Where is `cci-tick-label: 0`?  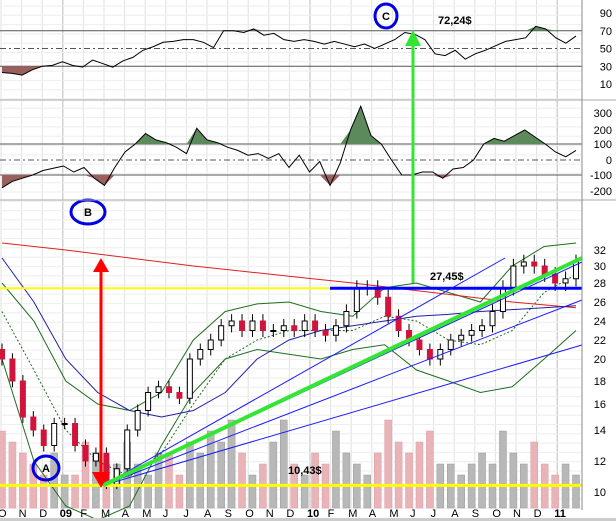
cci-tick-label: 0 is located at coordinates (609, 161).